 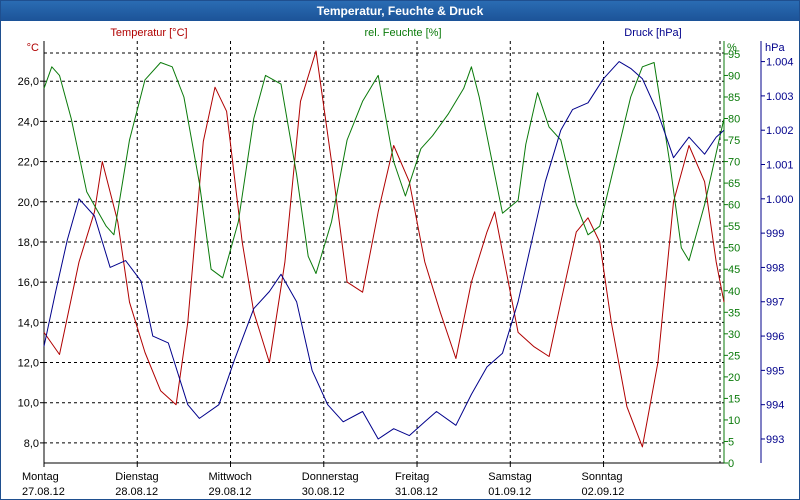 I want to click on day-name-label: Sonntag, so click(x=602, y=477).